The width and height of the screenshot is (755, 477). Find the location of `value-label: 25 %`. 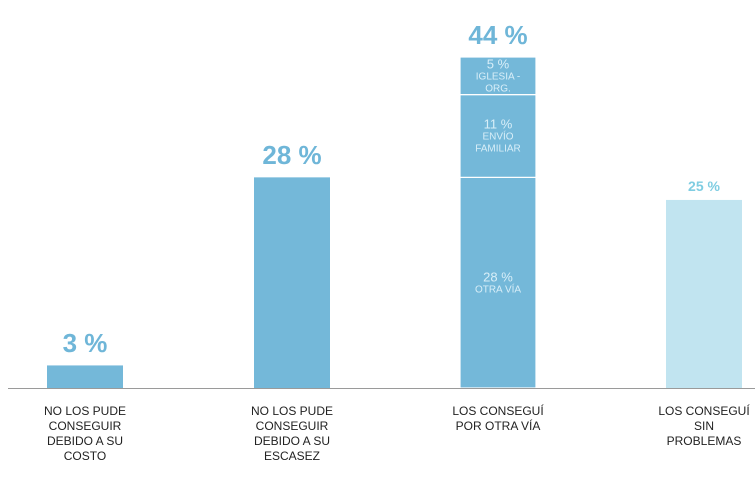

value-label: 25 % is located at coordinates (704, 185).